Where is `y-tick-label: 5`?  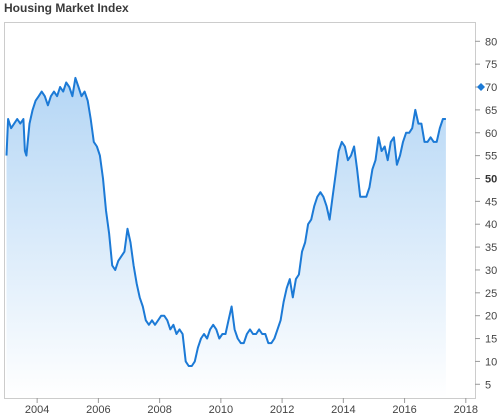
y-tick-label: 5 is located at coordinates (488, 385).